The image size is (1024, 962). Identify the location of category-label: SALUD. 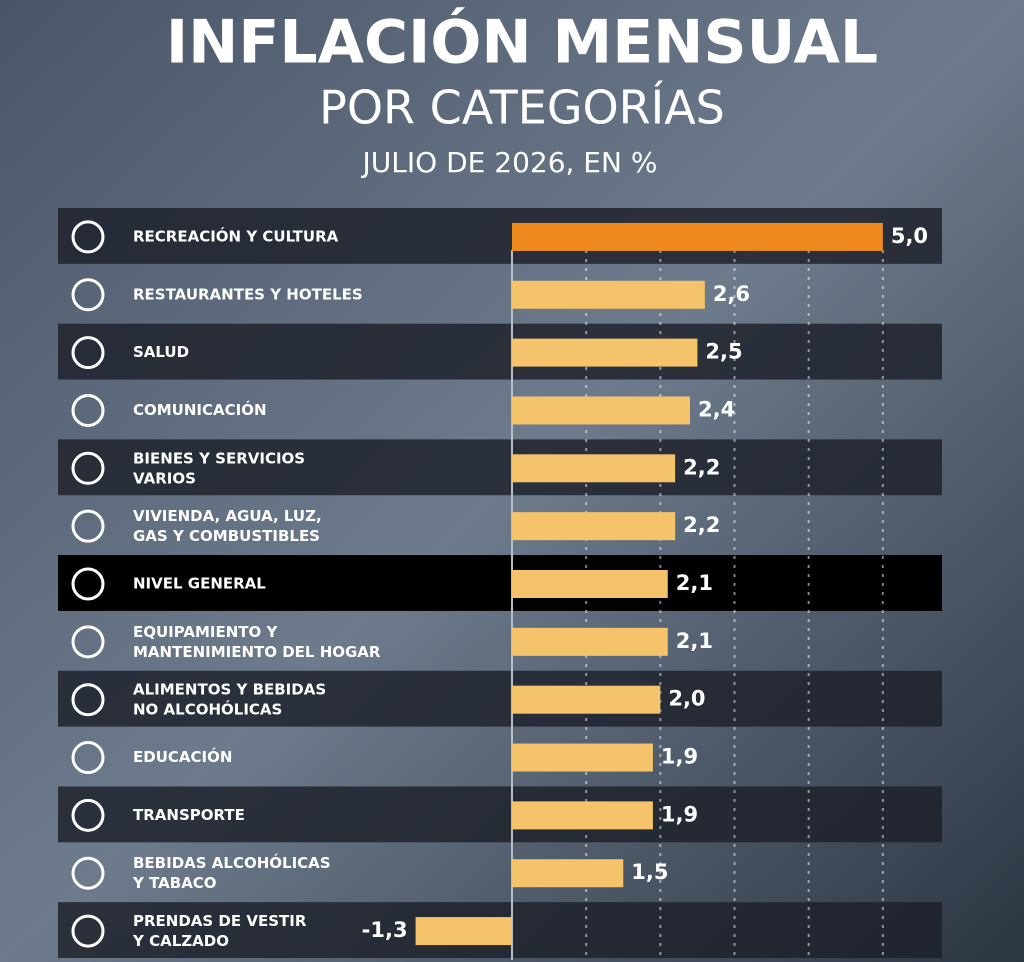
(161, 352).